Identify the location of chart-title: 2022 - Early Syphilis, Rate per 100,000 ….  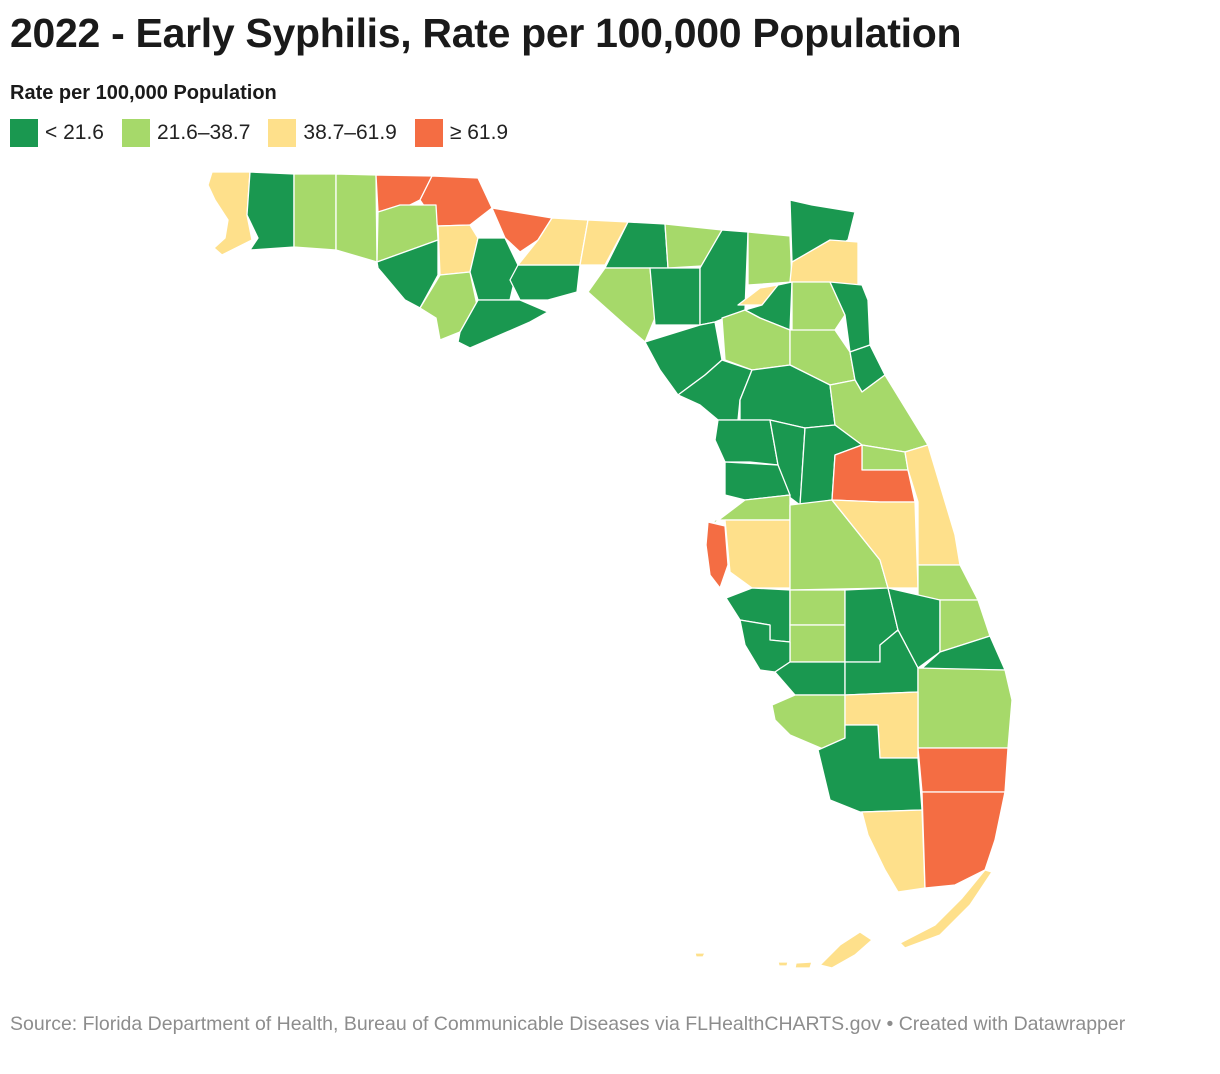
(486, 33).